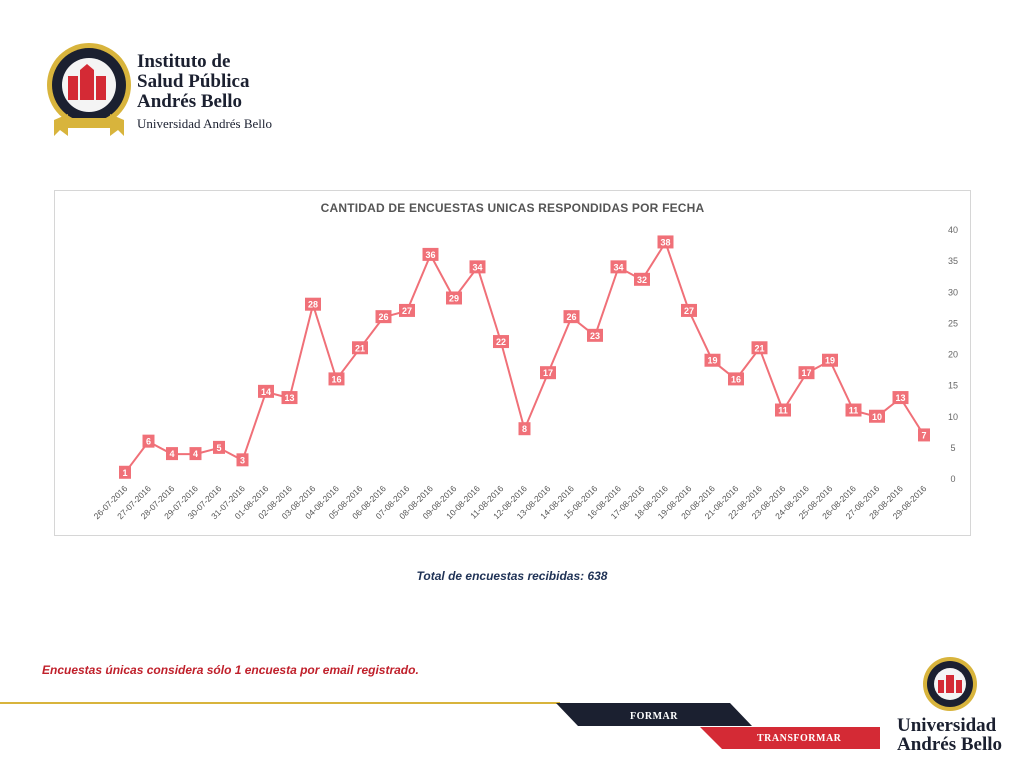 This screenshot has width=1024, height=768. I want to click on data-label: 8, so click(524, 429).